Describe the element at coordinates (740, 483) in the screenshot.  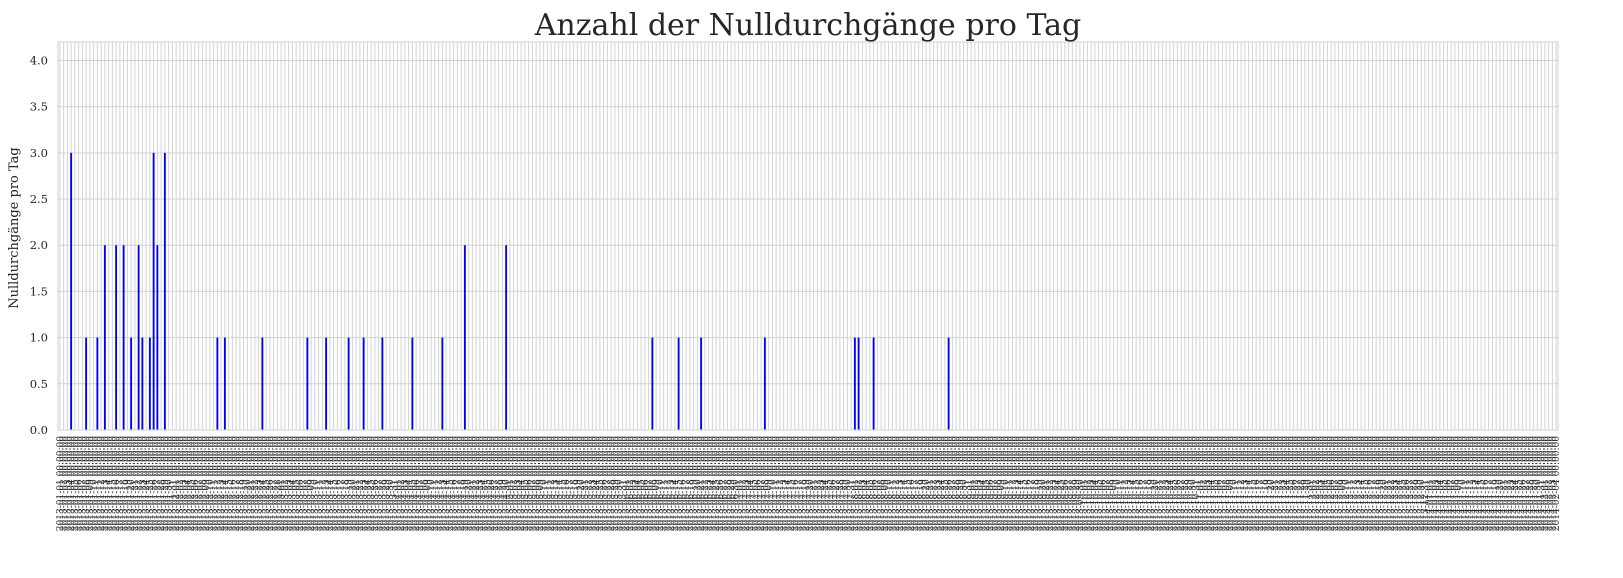
I see `x-tick-label: 2013-07-01 00:00:00` at that location.